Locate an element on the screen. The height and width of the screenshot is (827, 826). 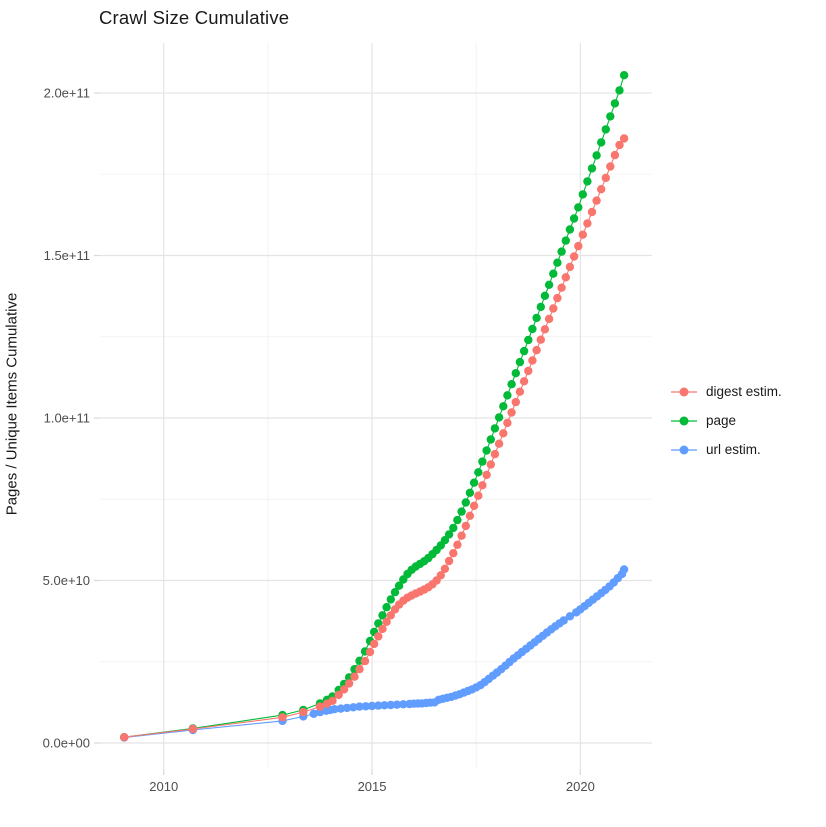
y-tick-label: 1.0e+11 is located at coordinates (67, 418).